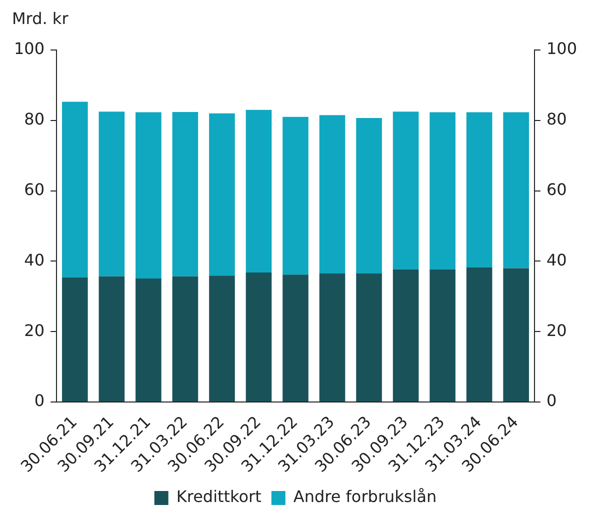 Image resolution: width=597 pixels, height=520 pixels. I want to click on y2-tick-label: 0, so click(551, 400).